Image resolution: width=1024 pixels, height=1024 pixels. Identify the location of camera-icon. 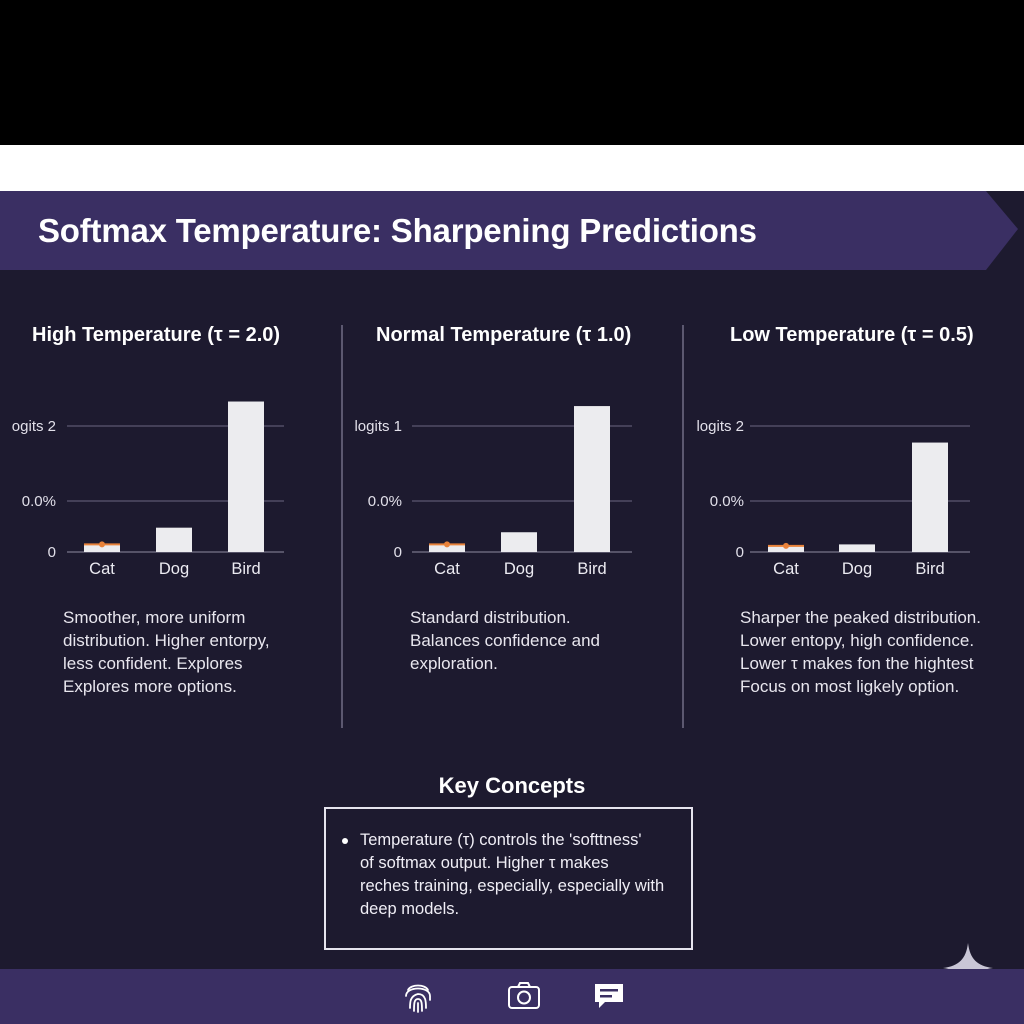
(524, 996).